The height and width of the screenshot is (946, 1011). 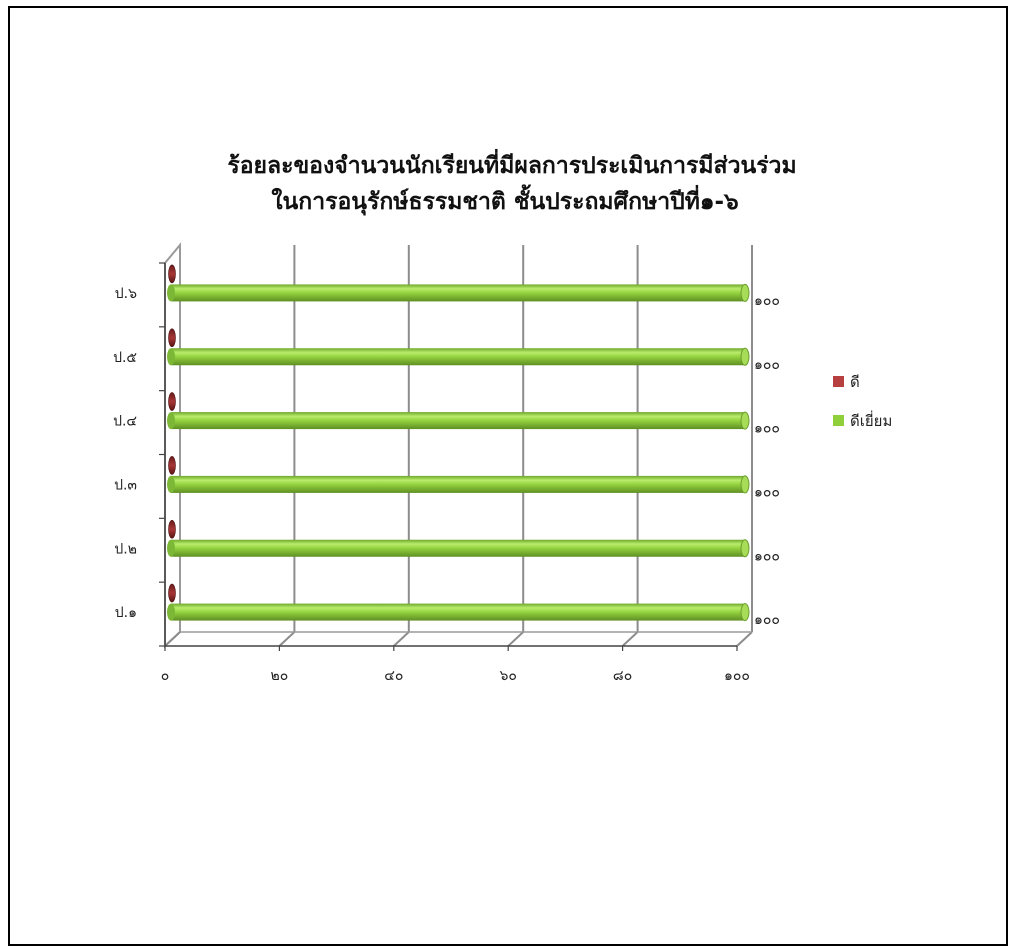 I want to click on legend-label: ดี, so click(x=855, y=382).